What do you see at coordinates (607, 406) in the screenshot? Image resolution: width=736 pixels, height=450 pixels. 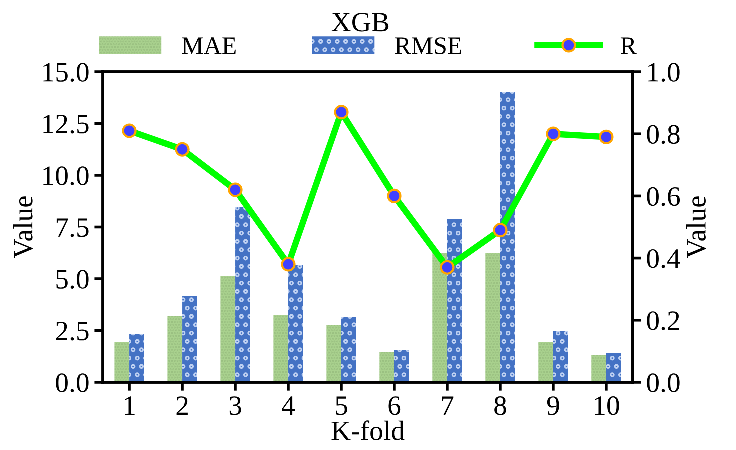 I see `x-tick-label: 10` at bounding box center [607, 406].